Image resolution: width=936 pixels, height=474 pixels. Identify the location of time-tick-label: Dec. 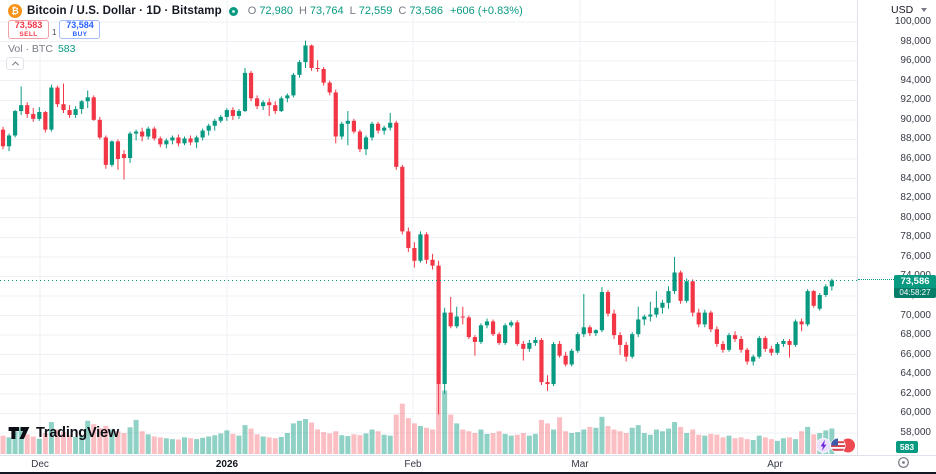
(40, 464).